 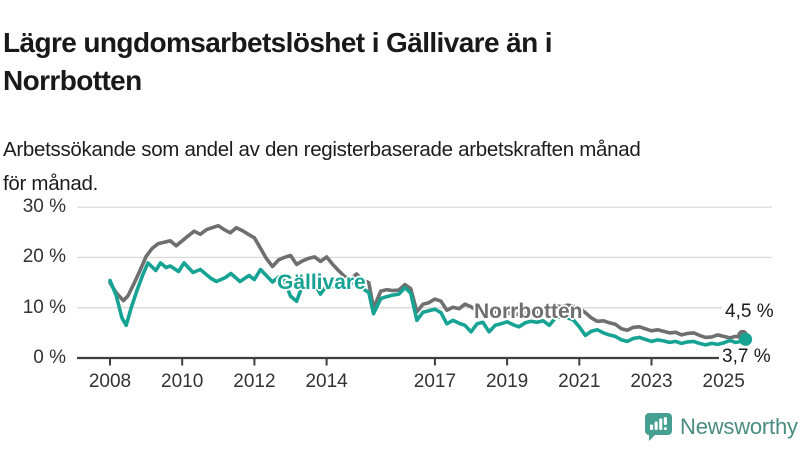 I want to click on newsworthy-logo-icon, so click(x=658, y=427).